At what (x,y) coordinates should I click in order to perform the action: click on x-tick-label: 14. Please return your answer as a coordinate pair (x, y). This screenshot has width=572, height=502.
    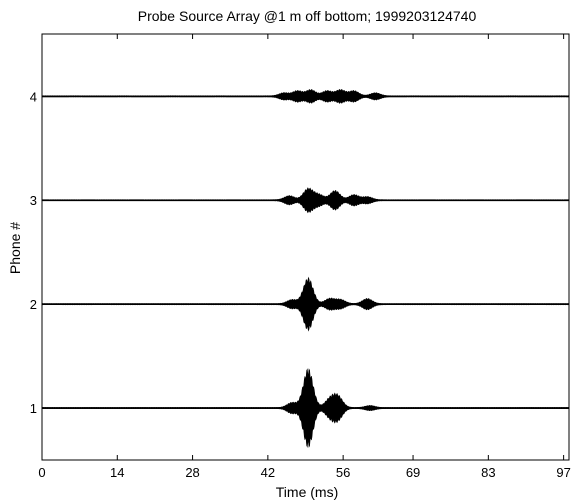
    Looking at the image, I should click on (117, 472).